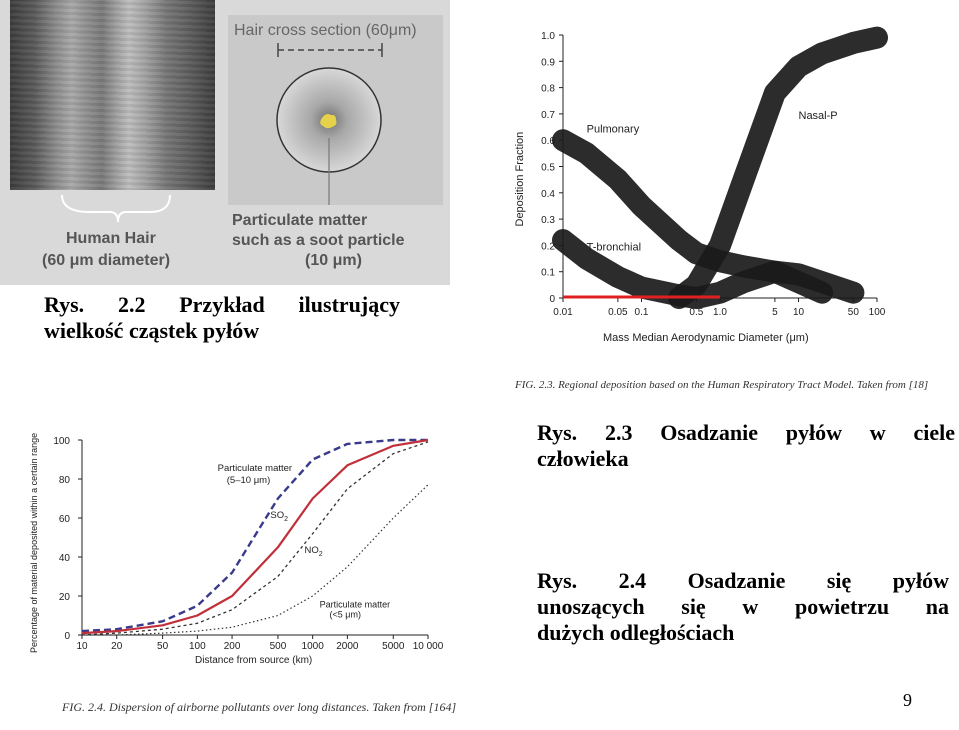 Image resolution: width=959 pixels, height=730 pixels. I want to click on dep-band-nasal-p, so click(778, 167).